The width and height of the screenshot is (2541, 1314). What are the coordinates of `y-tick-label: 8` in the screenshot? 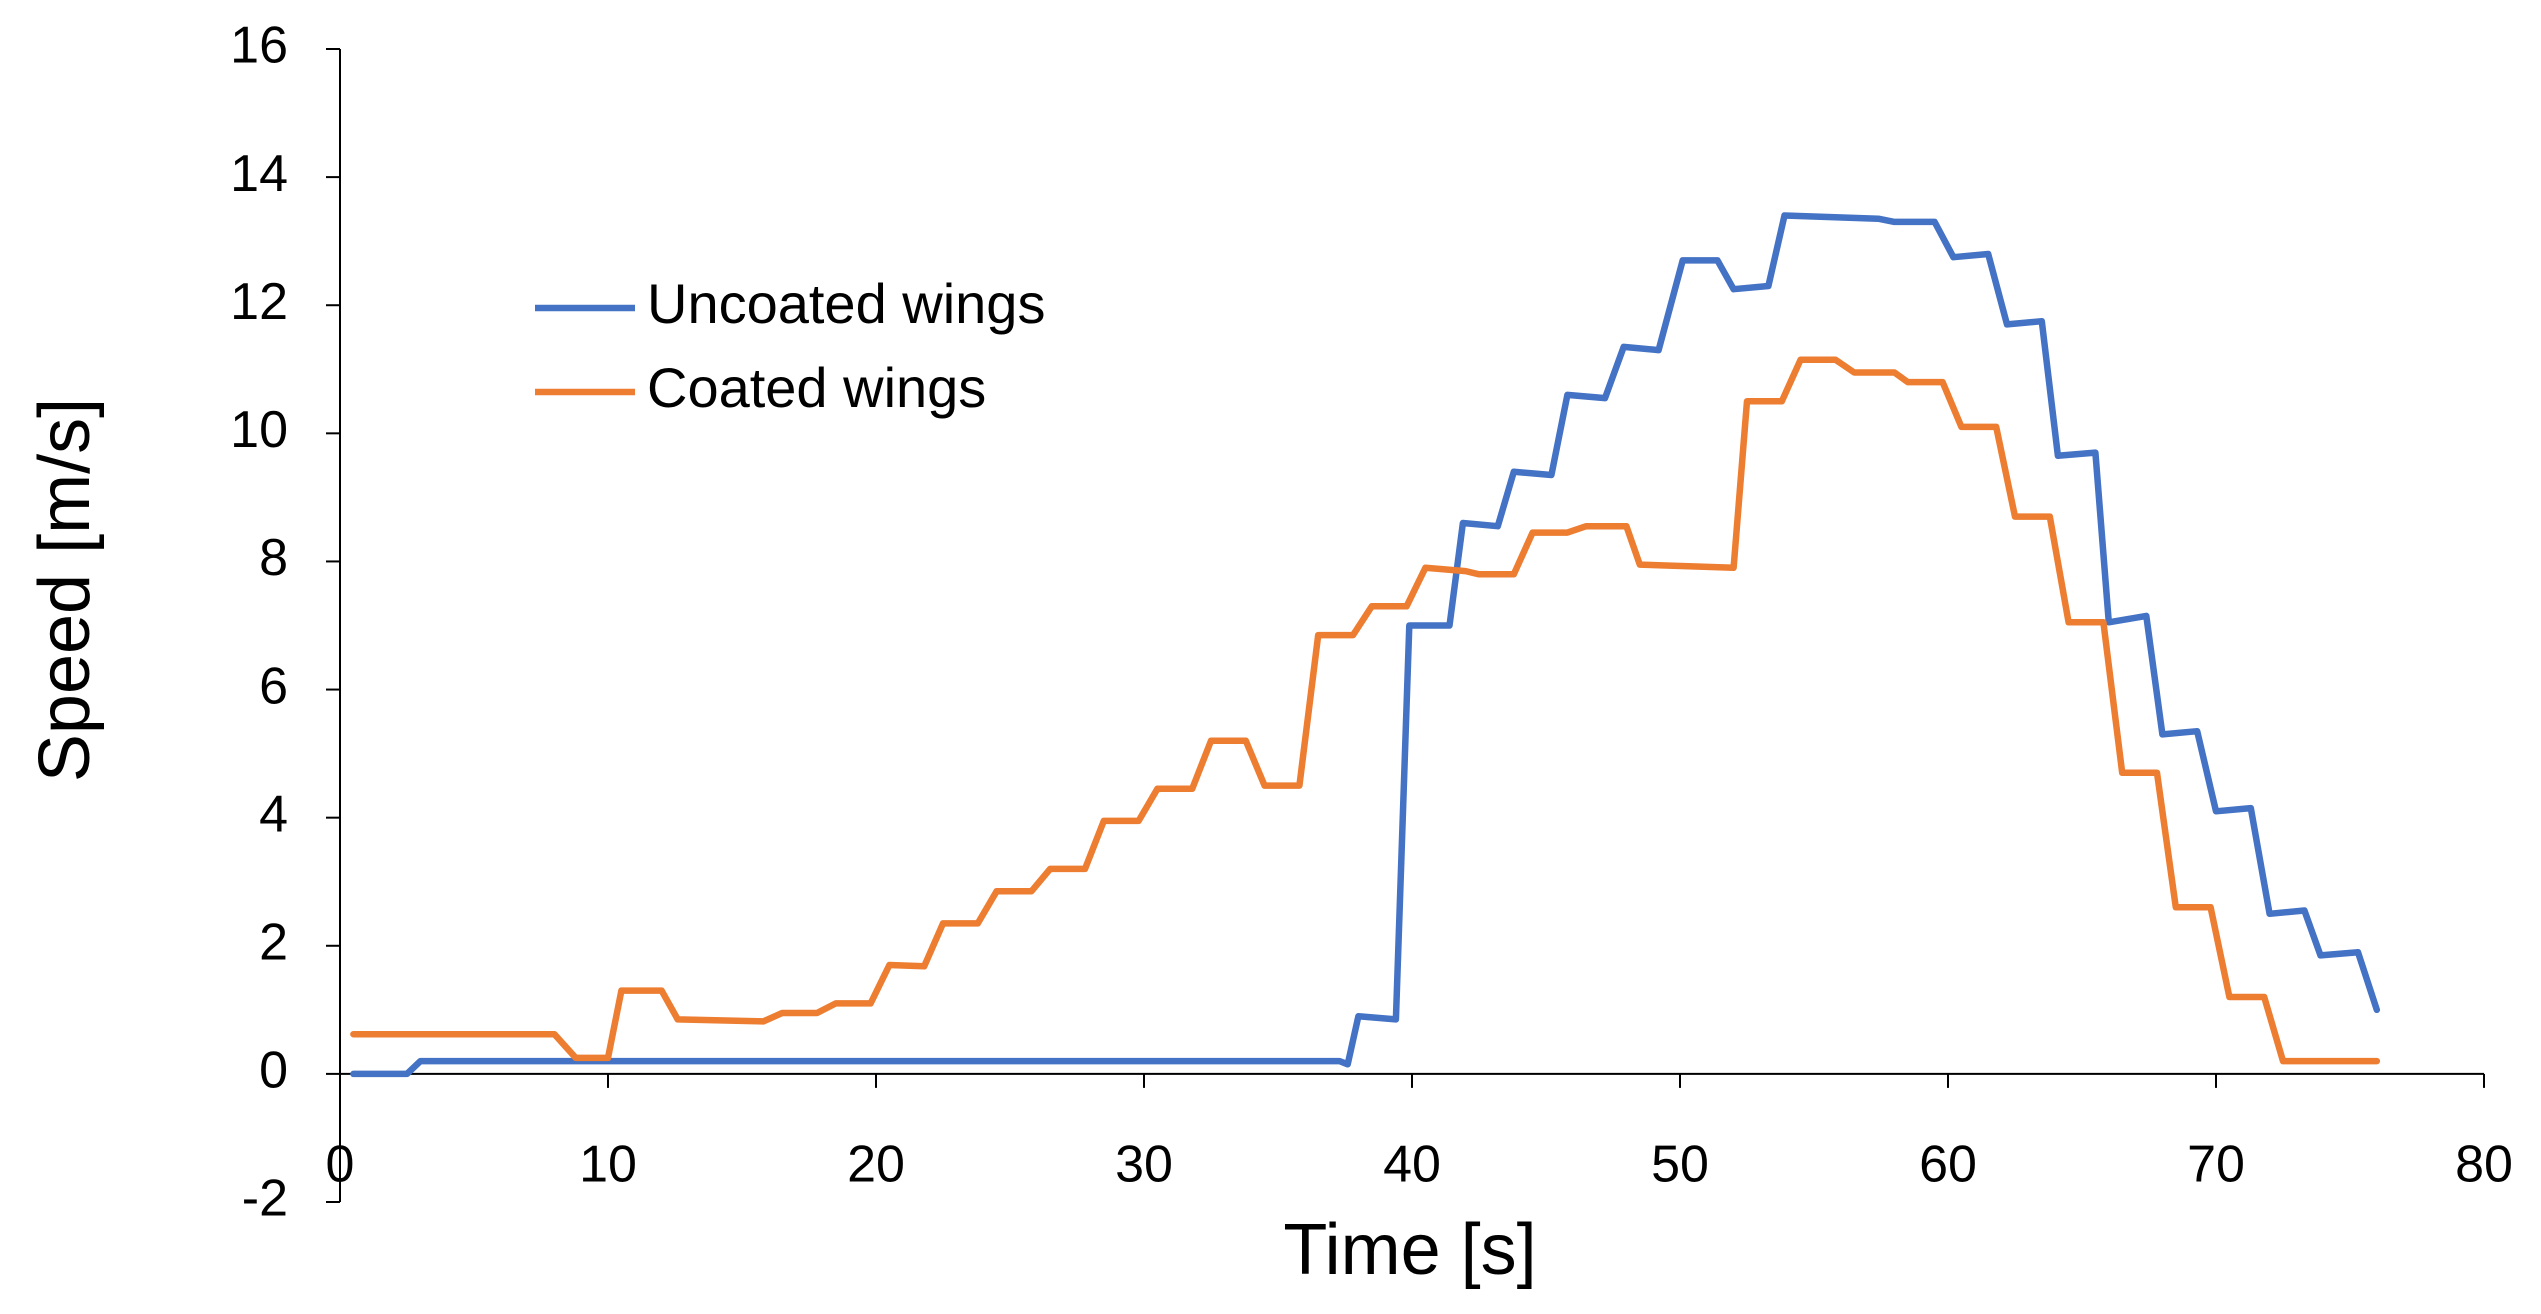 It's located at (273, 558).